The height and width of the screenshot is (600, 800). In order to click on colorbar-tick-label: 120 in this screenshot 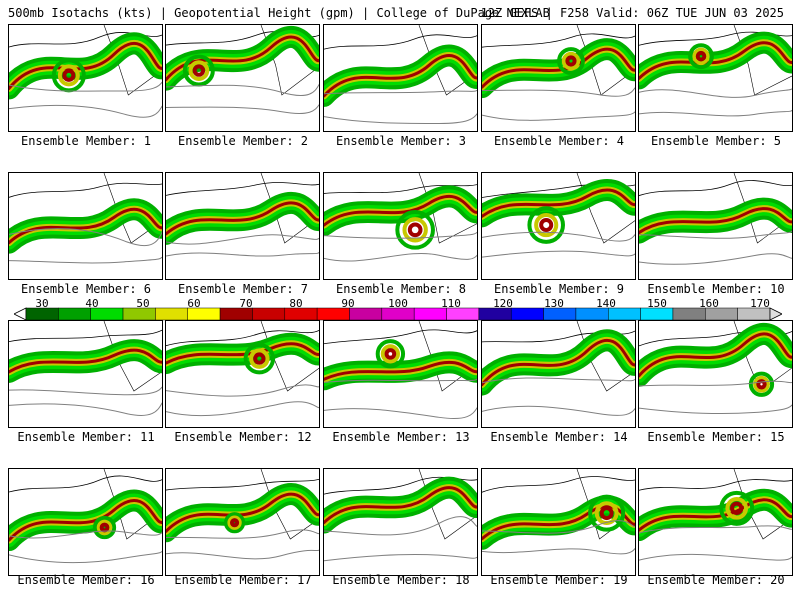, I will do `click(503, 303)`.